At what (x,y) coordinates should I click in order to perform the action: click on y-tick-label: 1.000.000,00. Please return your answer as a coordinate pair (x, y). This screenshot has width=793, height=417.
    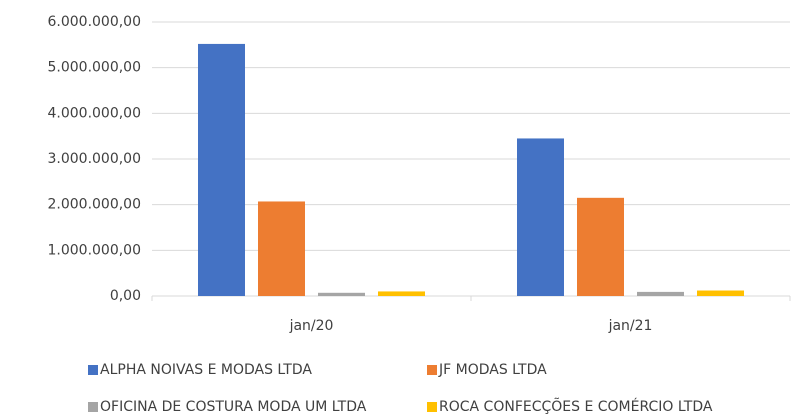
    Looking at the image, I should click on (94, 250).